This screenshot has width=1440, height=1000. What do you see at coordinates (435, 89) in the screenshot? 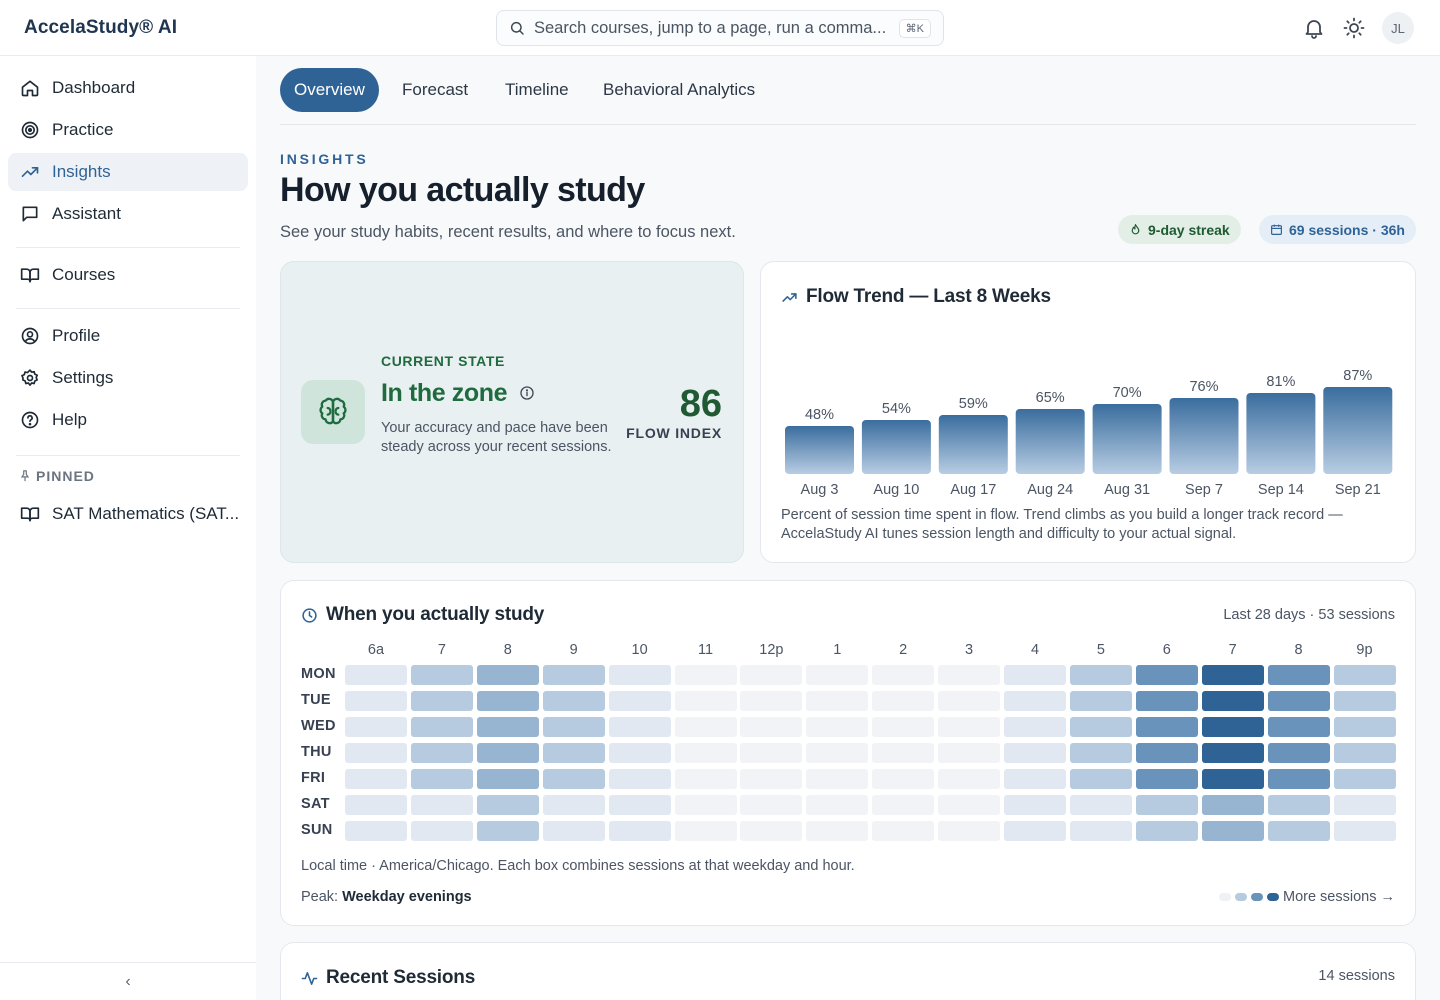
I see `tab-forecast: Forecast` at bounding box center [435, 89].